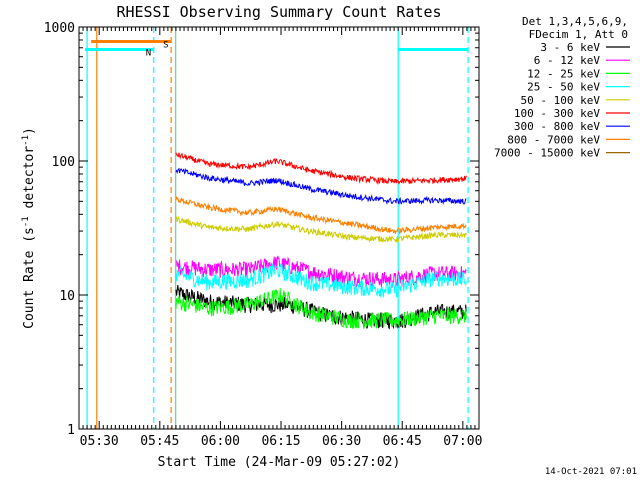 The width and height of the screenshot is (640, 480). Describe the element at coordinates (278, 12) in the screenshot. I see `chart-title: RHESSI Observing Summary Count Rates` at that location.